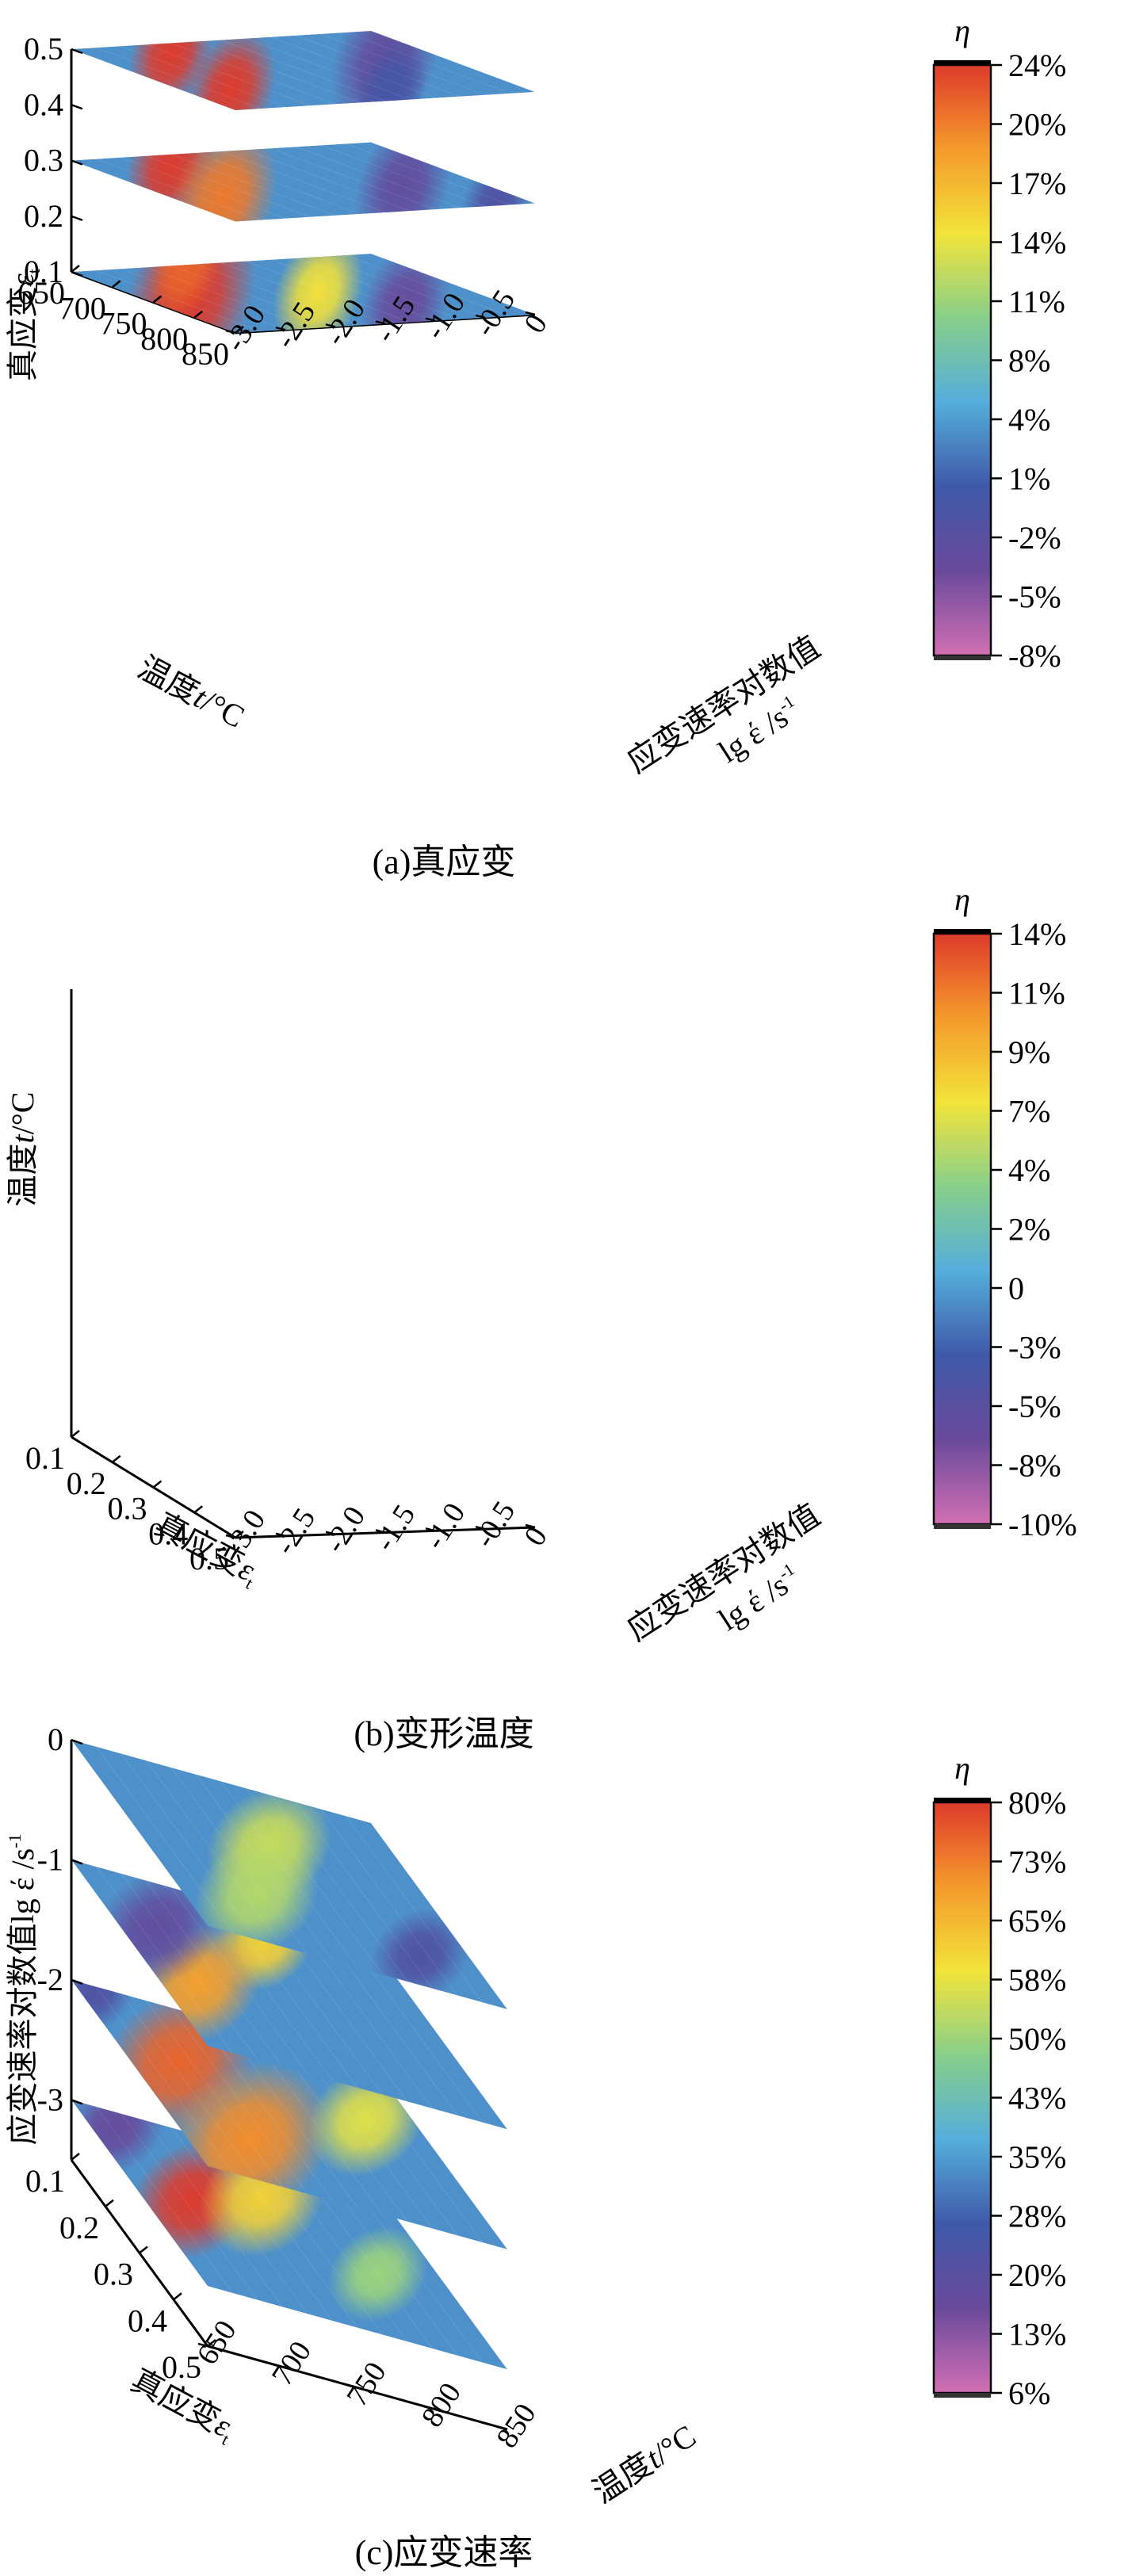 This screenshot has width=1147, height=2576. I want to click on right-tick-label: 800, so click(441, 2405).